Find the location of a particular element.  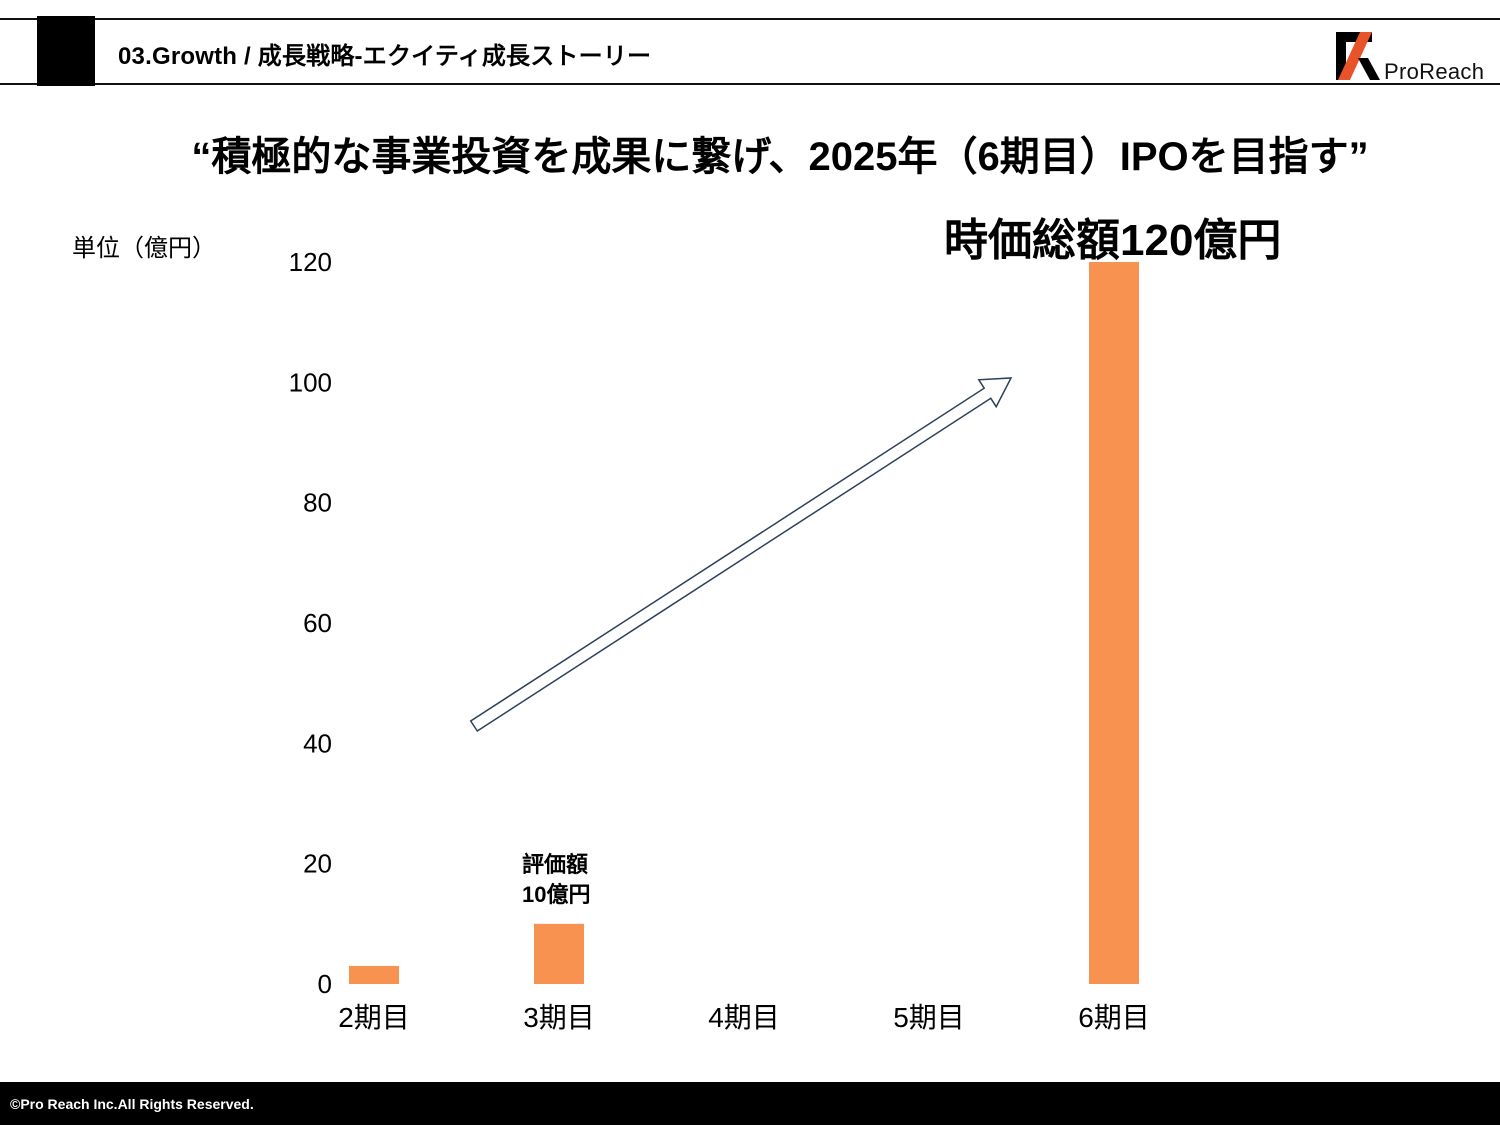

y-tick-label: 60 is located at coordinates (317, 623).